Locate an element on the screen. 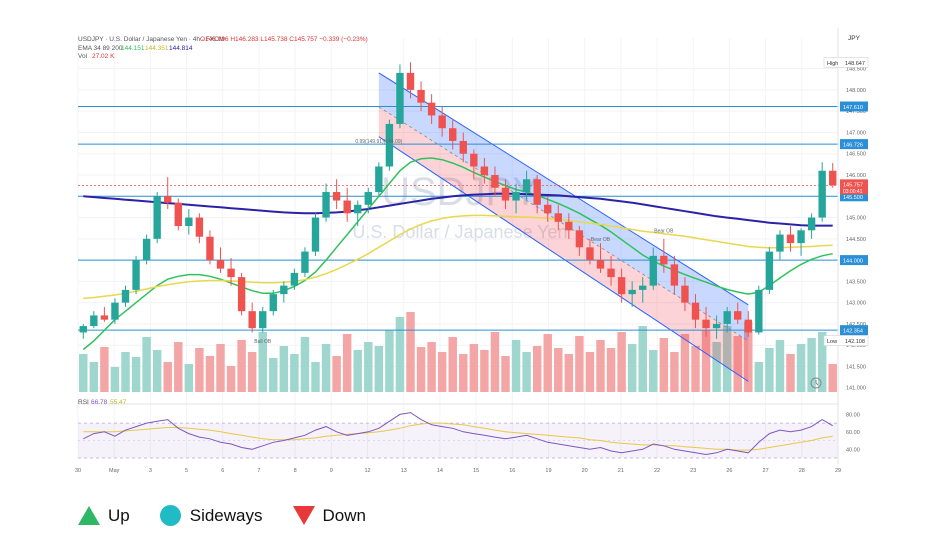  rsi-tick-label: 80.00 is located at coordinates (853, 415).